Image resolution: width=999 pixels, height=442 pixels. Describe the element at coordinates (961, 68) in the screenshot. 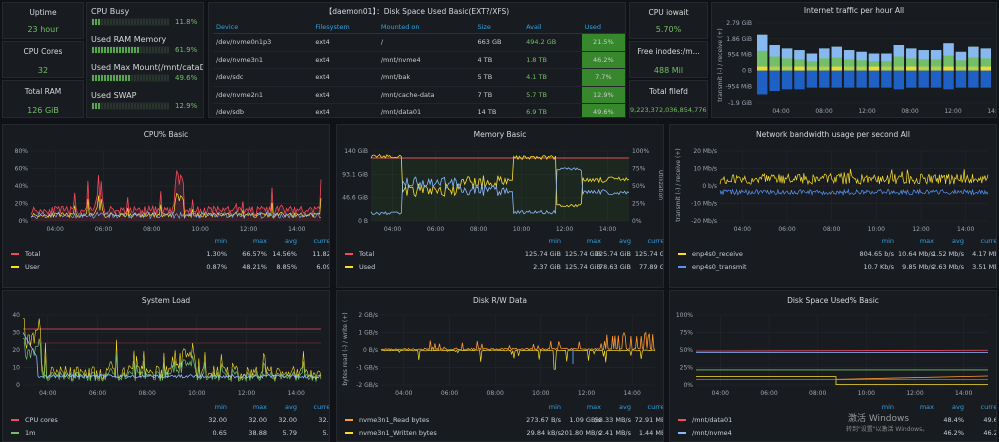

I see `receive-bar-accent` at that location.